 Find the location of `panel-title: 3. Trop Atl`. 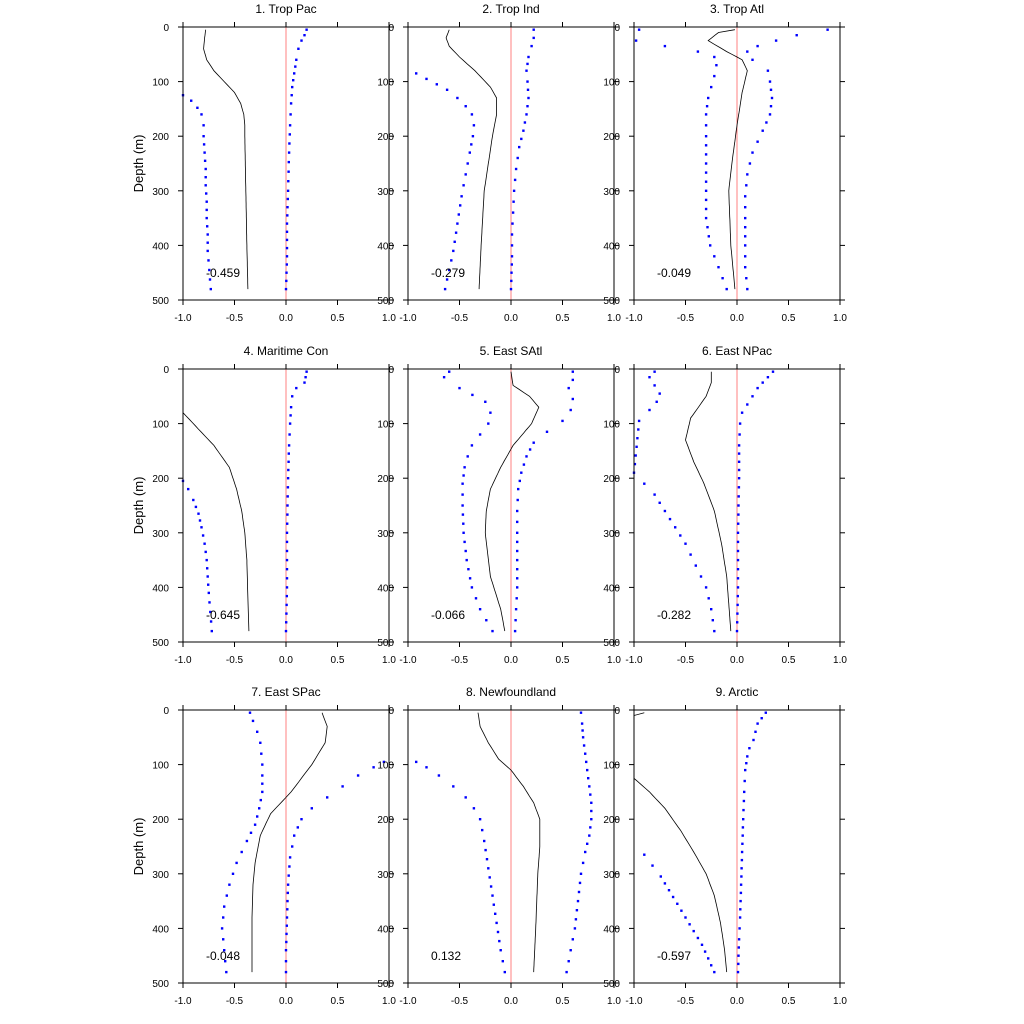

panel-title: 3. Trop Atl is located at coordinates (737, 9).